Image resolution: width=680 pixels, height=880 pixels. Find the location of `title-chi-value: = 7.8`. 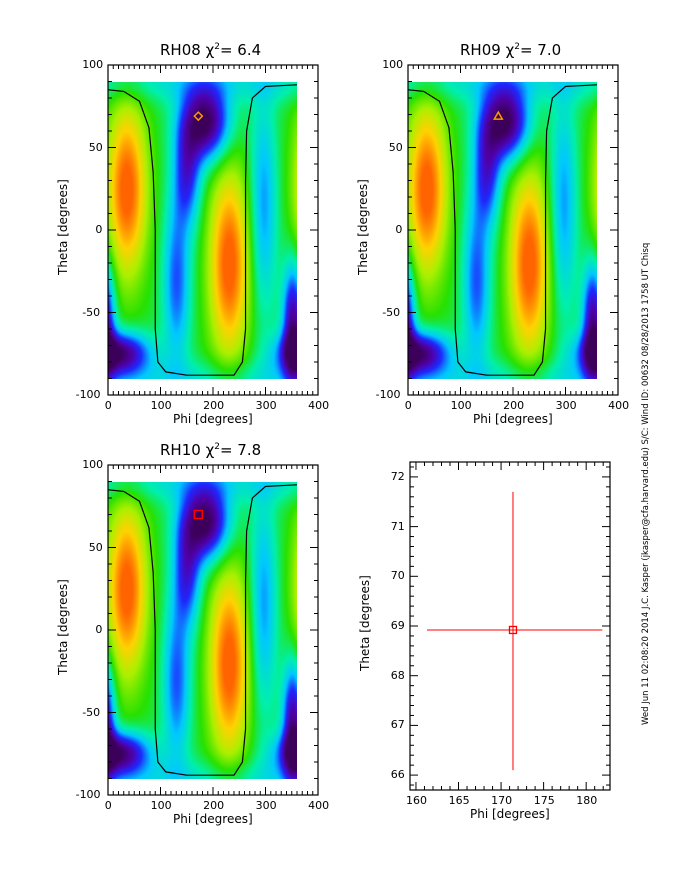

title-chi-value: = 7.8 is located at coordinates (240, 450).